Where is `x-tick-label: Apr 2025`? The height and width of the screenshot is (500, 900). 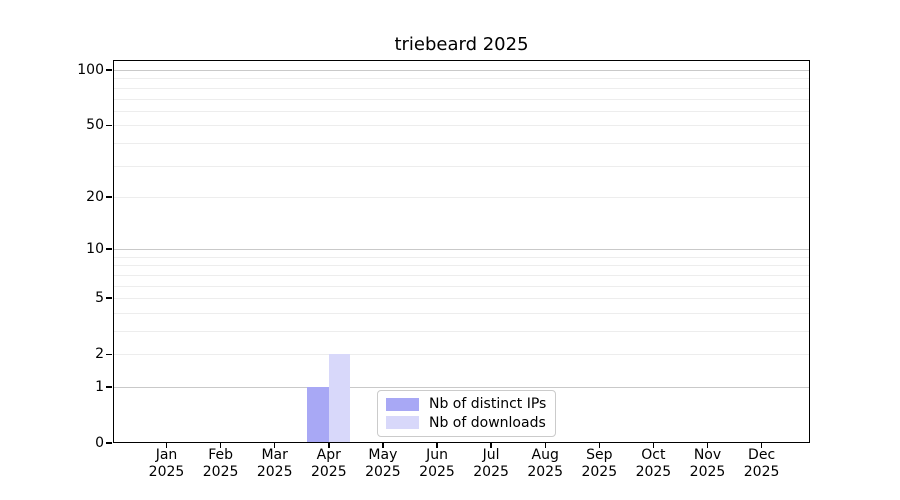 x-tick-label: Apr 2025 is located at coordinates (329, 464).